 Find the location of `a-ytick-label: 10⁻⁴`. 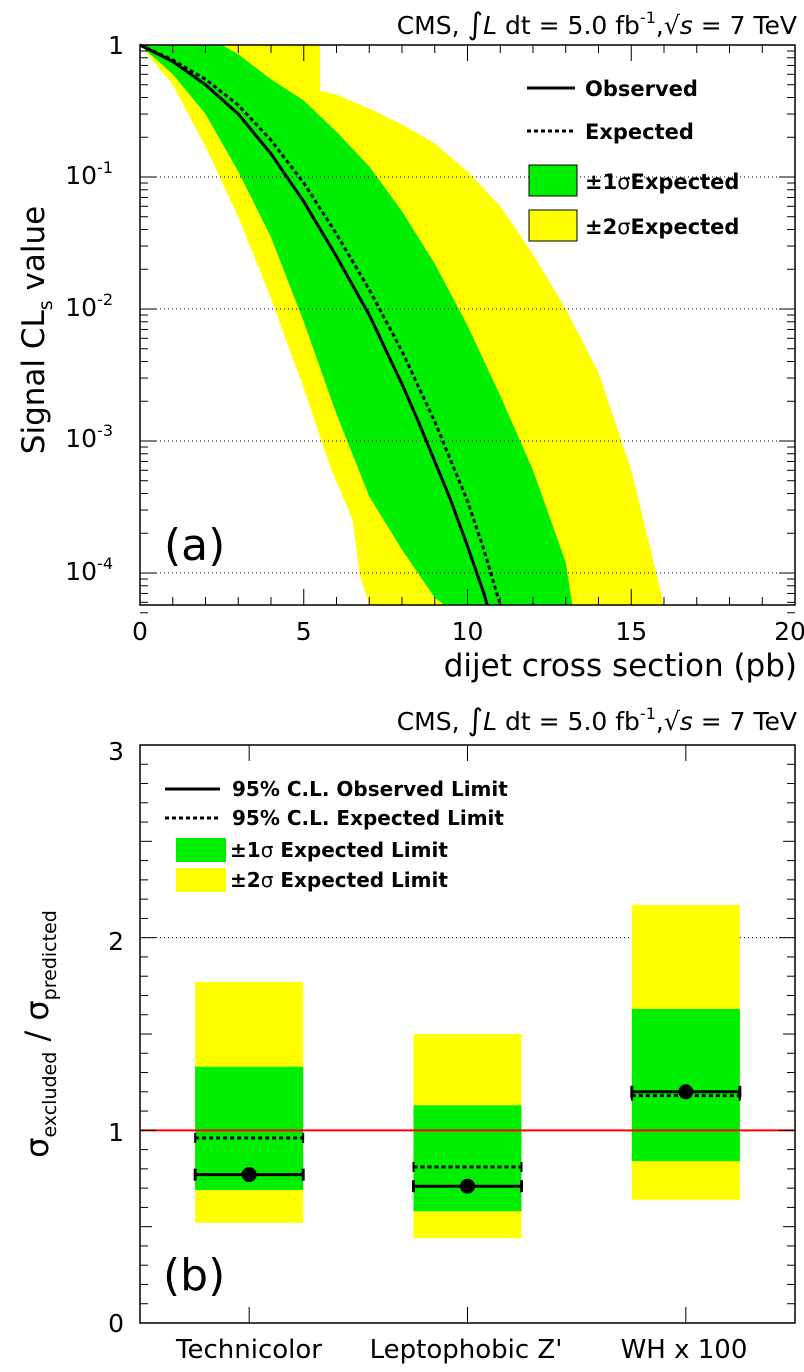

a-ytick-label: 10⁻⁴ is located at coordinates (89, 570).